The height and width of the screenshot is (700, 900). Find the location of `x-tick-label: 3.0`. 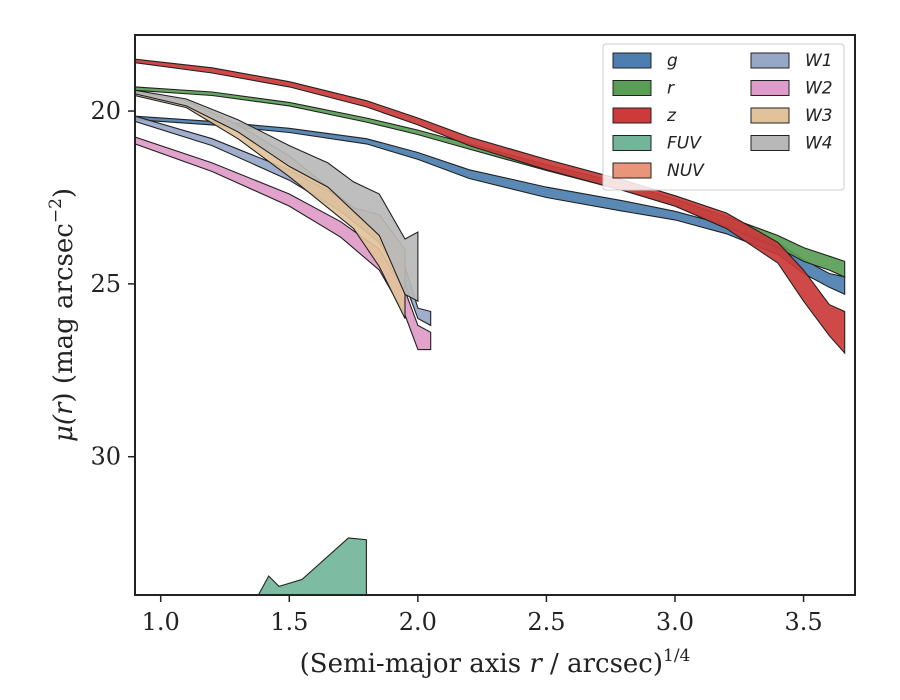

x-tick-label: 3.0 is located at coordinates (675, 622).